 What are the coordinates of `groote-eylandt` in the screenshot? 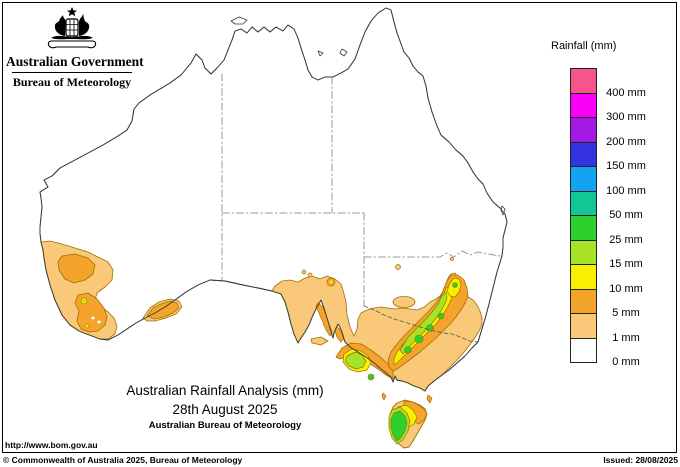 It's located at (343, 52).